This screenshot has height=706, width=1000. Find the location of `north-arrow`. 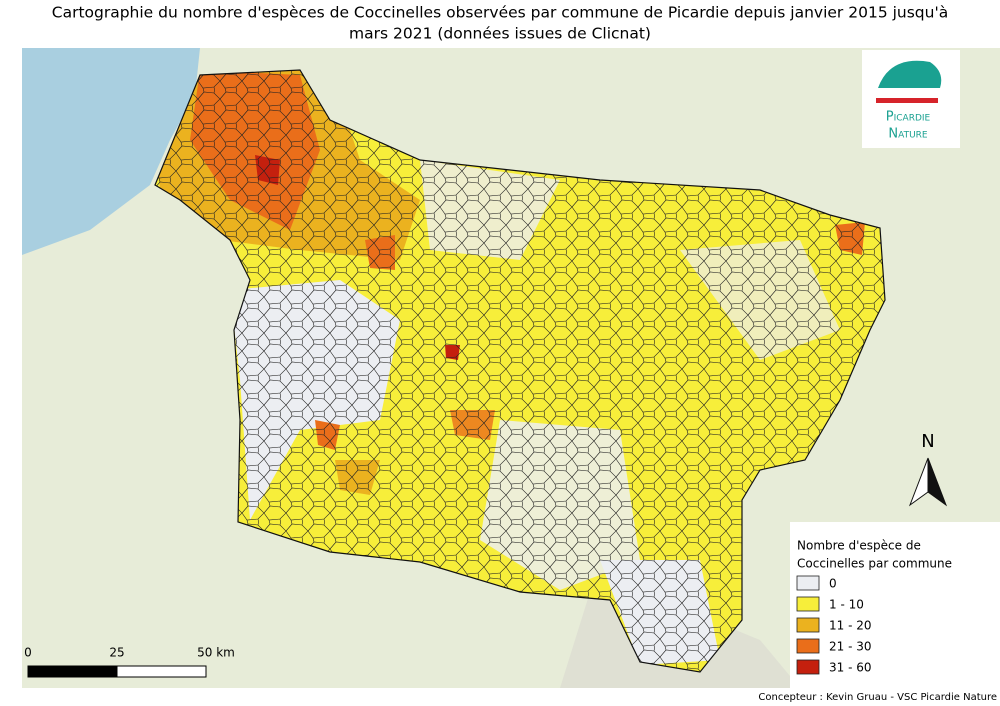

north-arrow is located at coordinates (918, 482).